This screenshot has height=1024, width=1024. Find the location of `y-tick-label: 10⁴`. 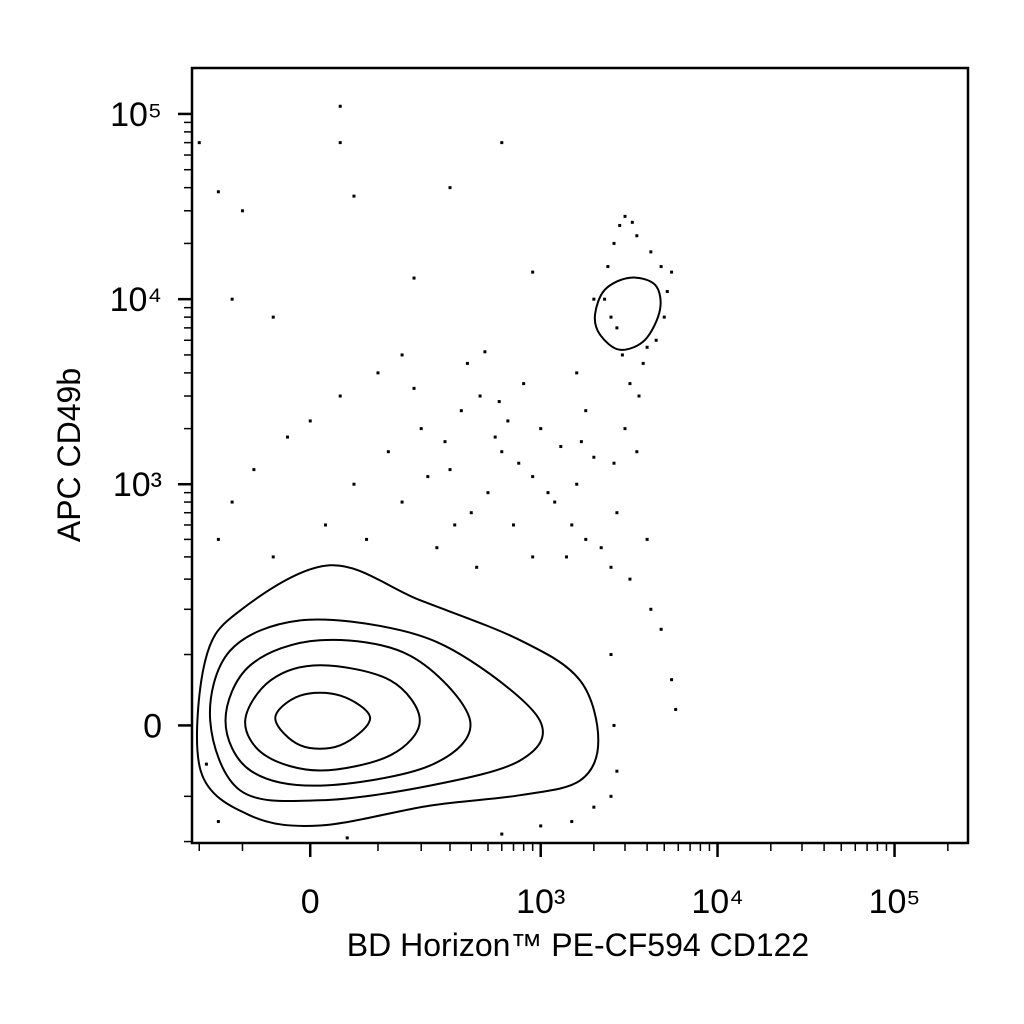

y-tick-label: 10⁴ is located at coordinates (136, 300).